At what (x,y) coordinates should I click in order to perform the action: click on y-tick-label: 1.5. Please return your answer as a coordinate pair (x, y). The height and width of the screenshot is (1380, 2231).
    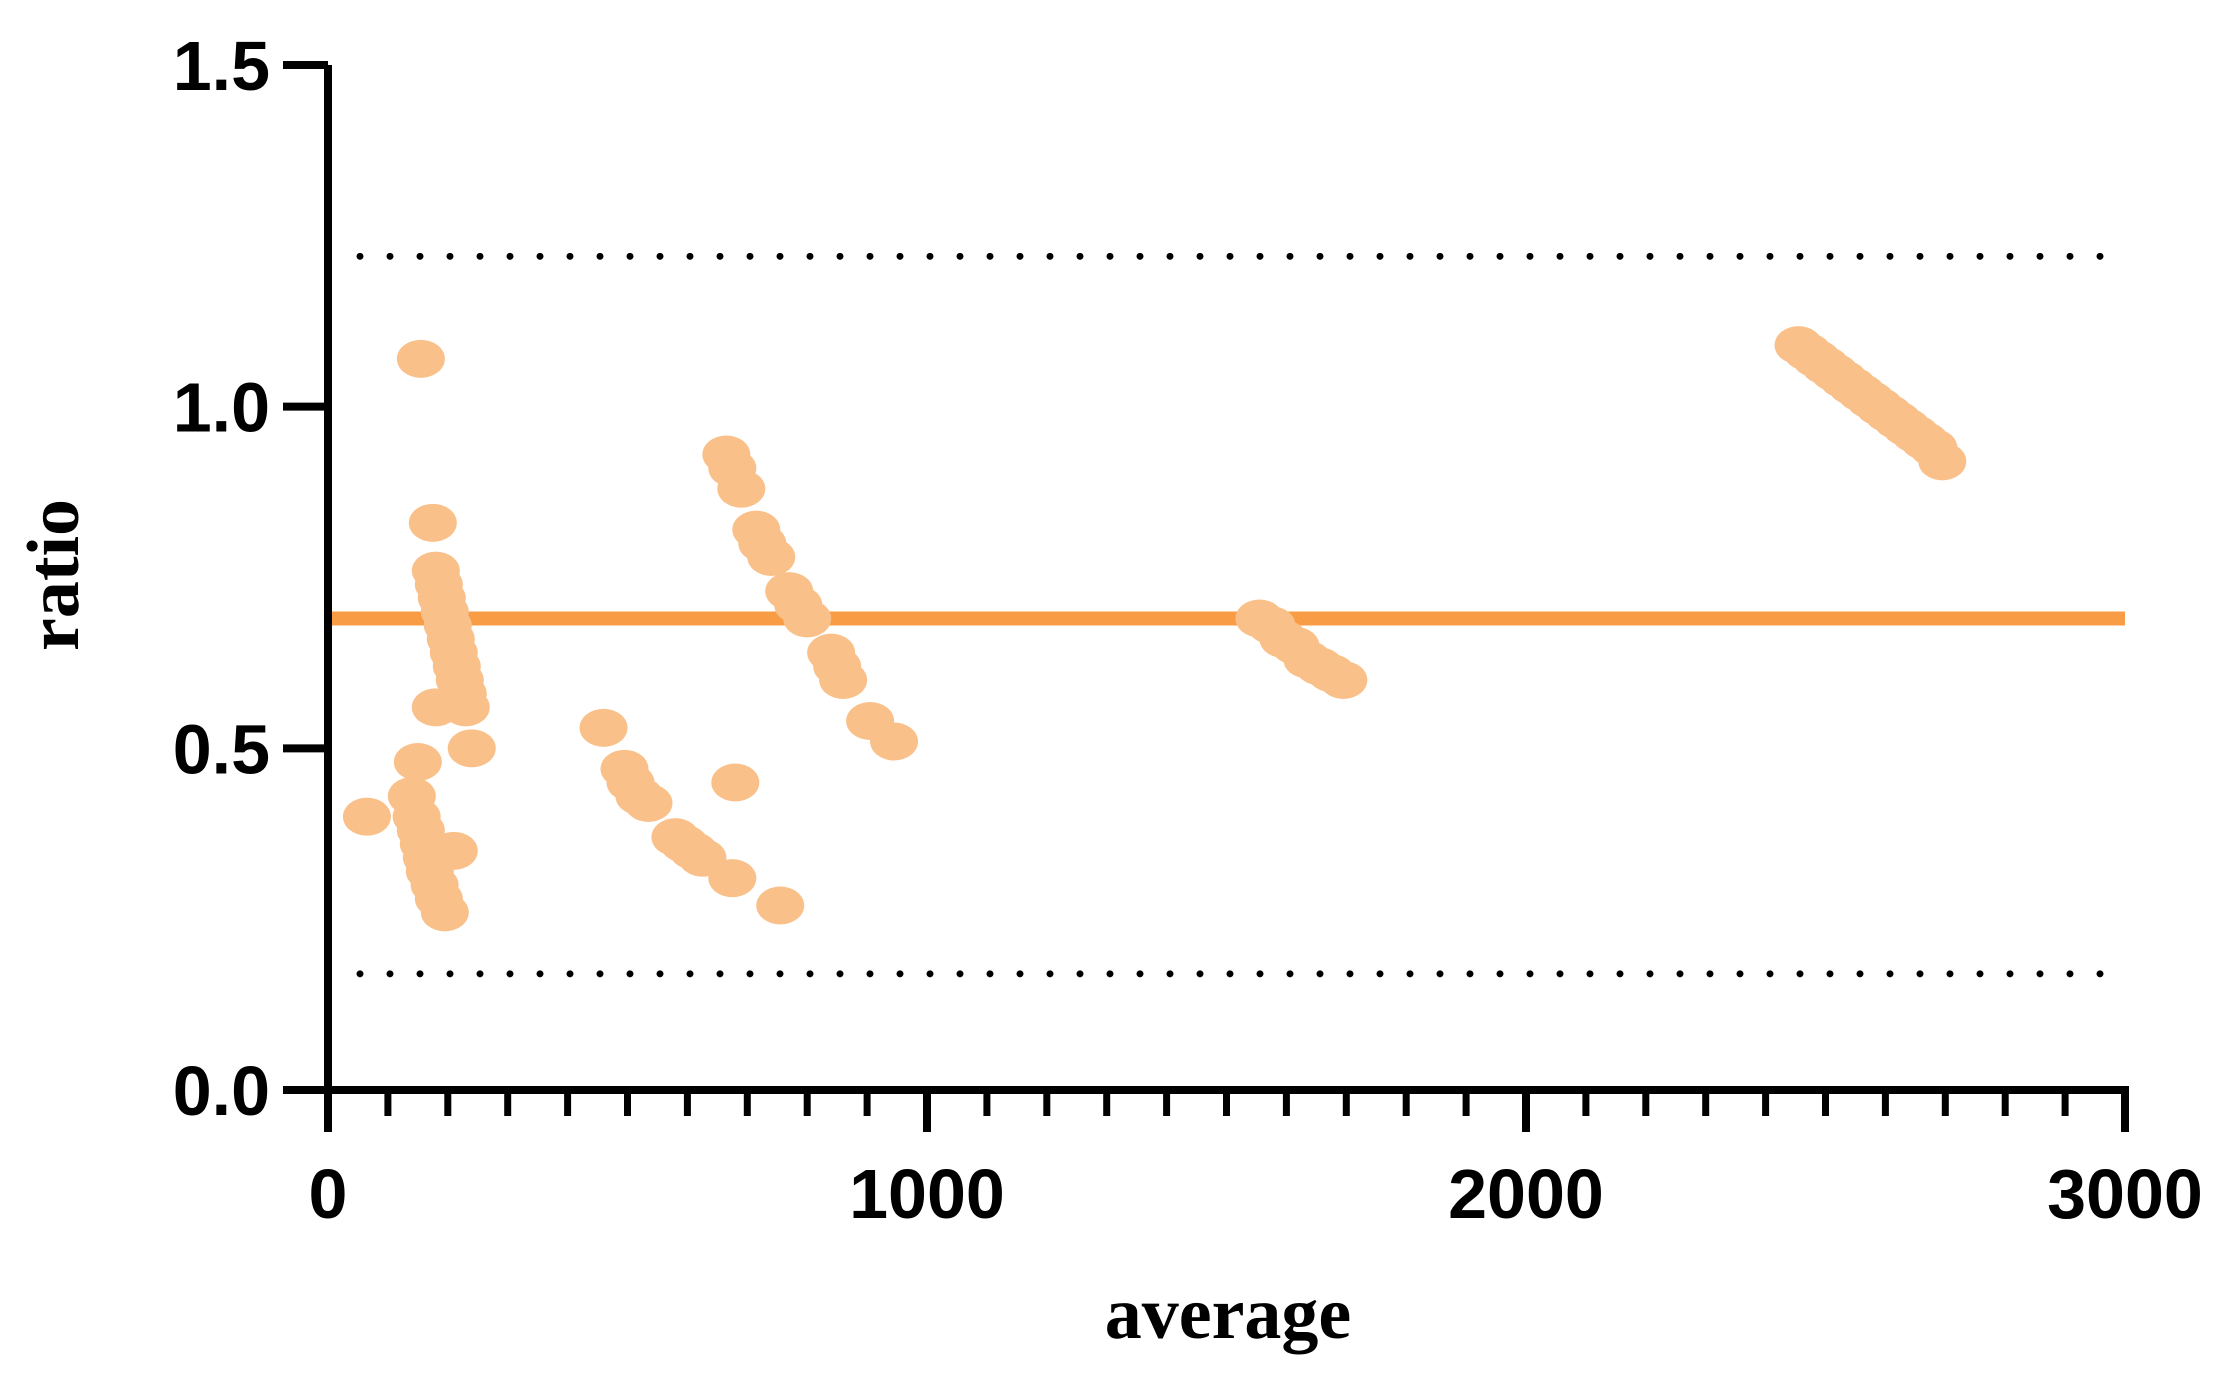
    Looking at the image, I should click on (221, 66).